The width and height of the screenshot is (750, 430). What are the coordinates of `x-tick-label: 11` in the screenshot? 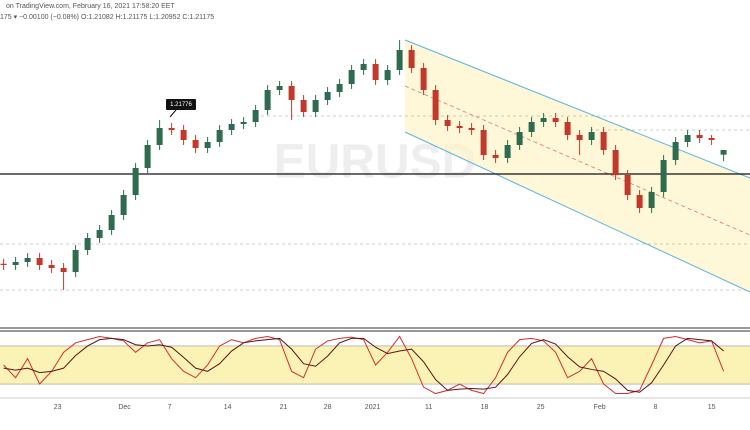 It's located at (428, 407).